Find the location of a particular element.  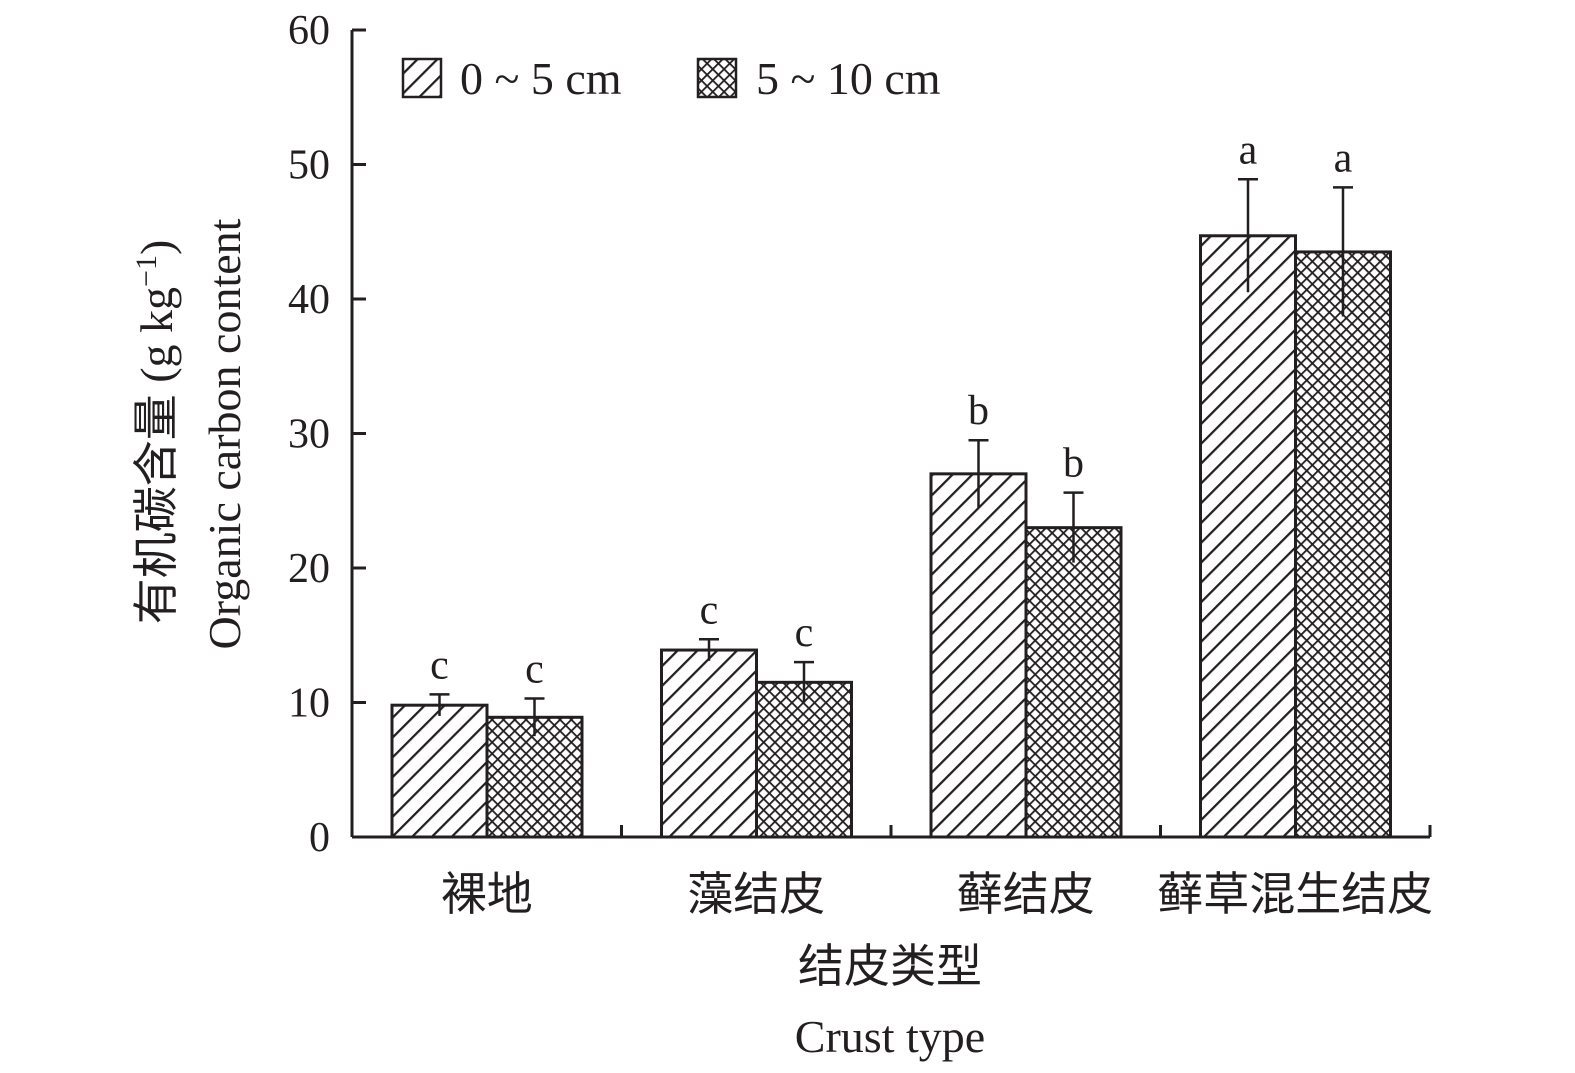

y-tick-label: 0 is located at coordinates (319, 838).